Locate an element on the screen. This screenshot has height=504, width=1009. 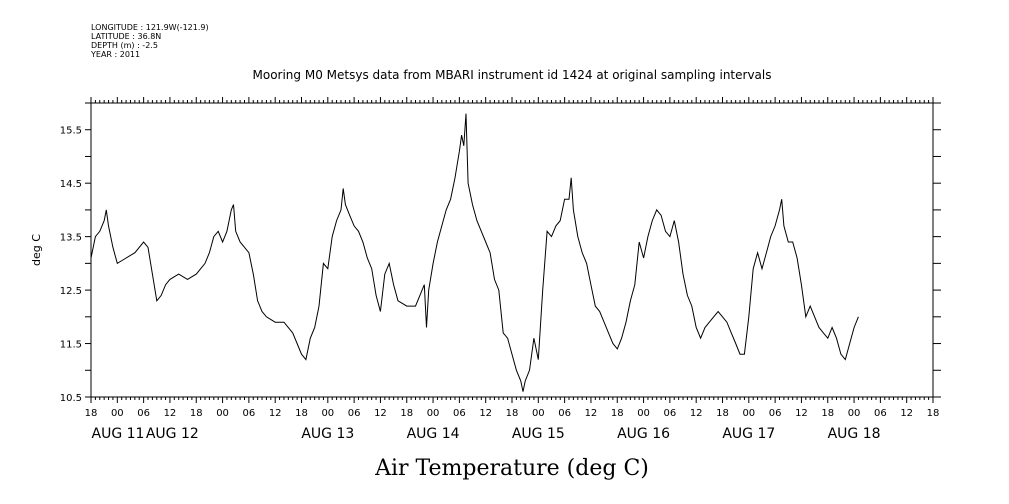
date-label: AUG 13 is located at coordinates (327, 434).